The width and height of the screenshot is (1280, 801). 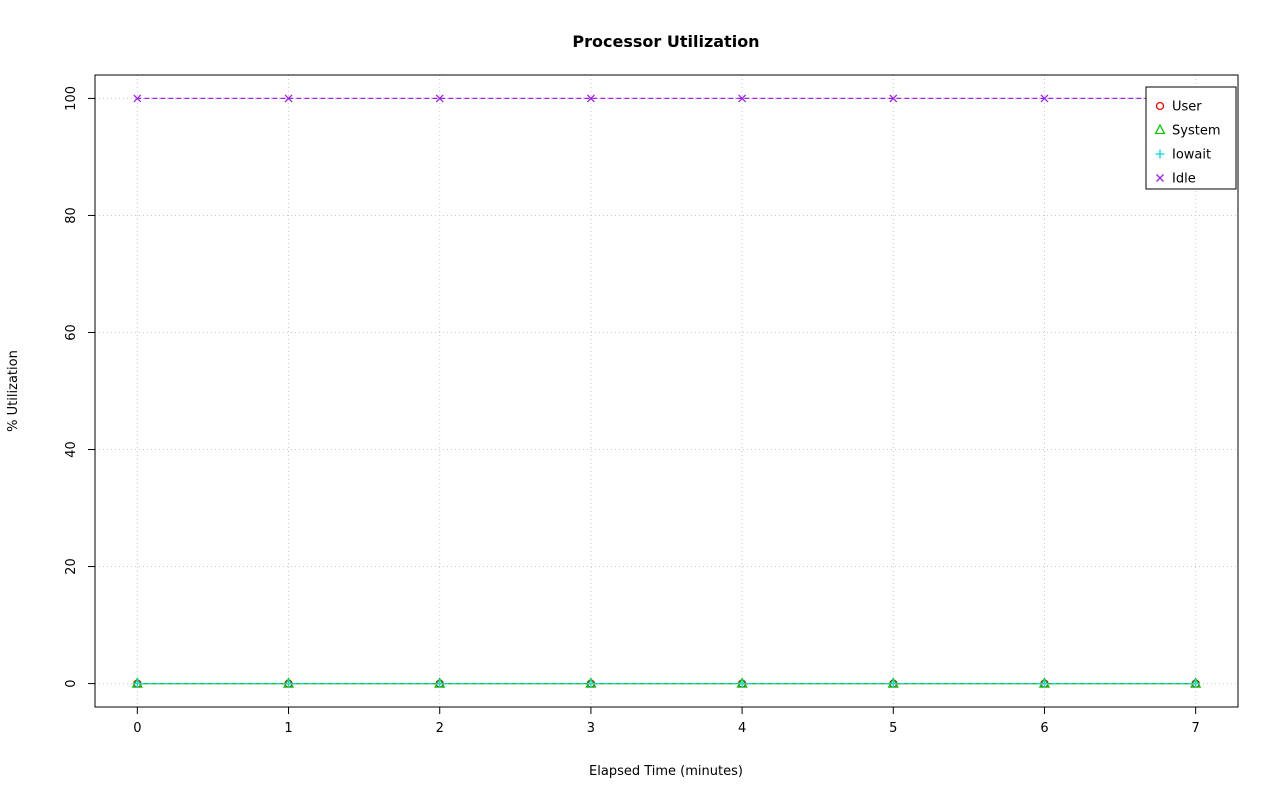 I want to click on y-tick-label: 100, so click(x=71, y=98).